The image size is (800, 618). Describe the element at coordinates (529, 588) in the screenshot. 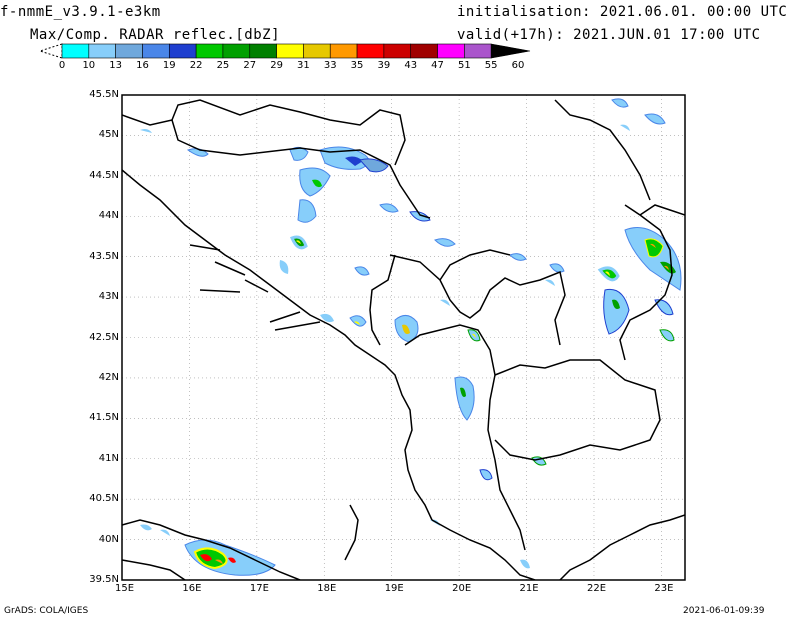

I see `lon-tick-label: 21E` at that location.